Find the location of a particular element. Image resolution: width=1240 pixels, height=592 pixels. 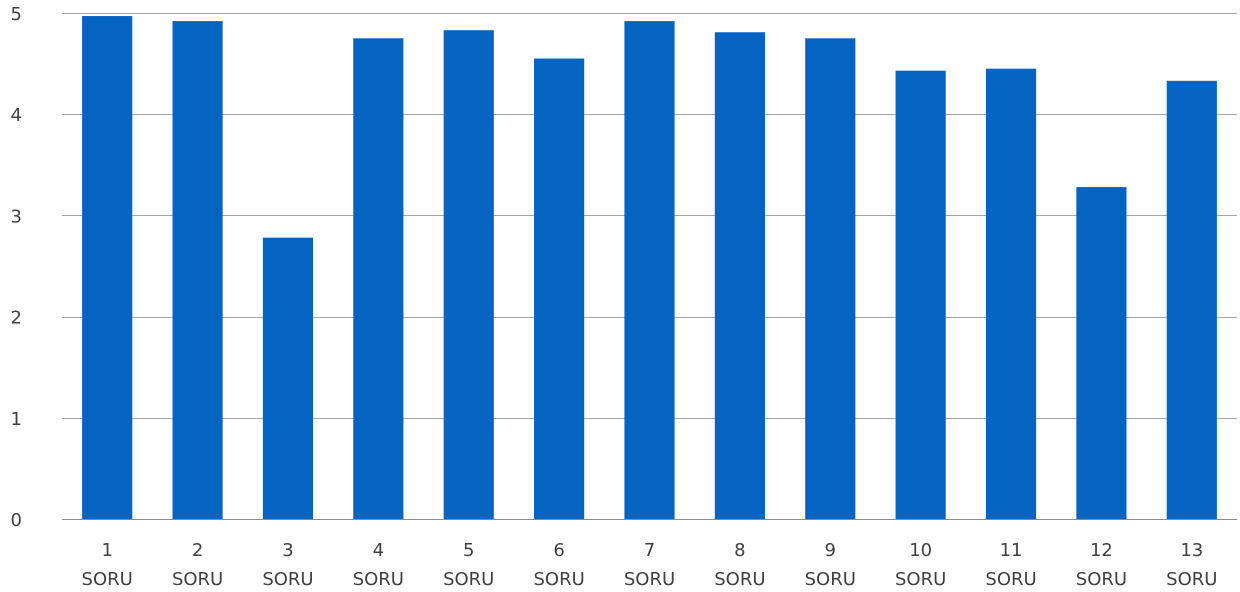

x-tick-label-4-word: SORU is located at coordinates (378, 579).